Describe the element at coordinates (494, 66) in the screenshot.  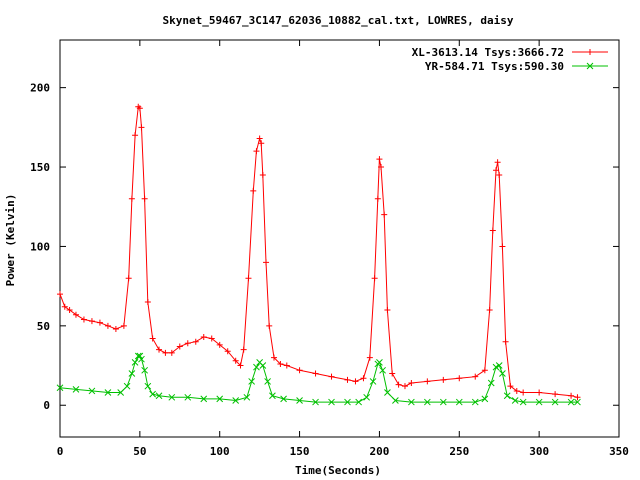
I see `legend-label: YR-584.71 Tsys:590.30` at that location.